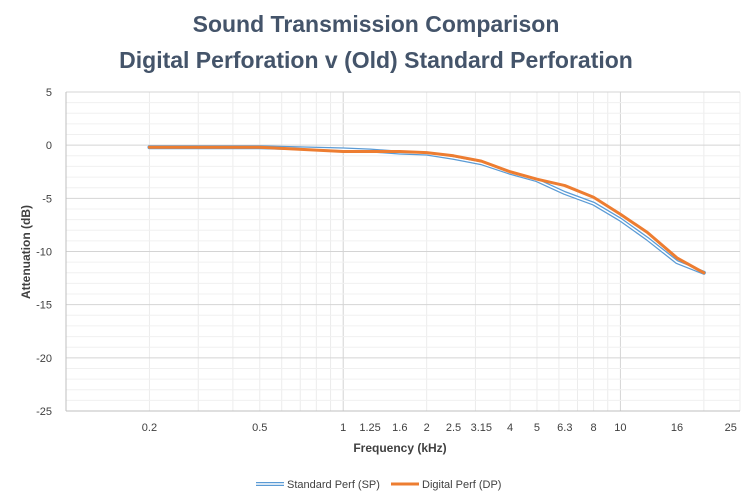 Image resolution: width=752 pixels, height=504 pixels. I want to click on y-axis-label: Attenuation (dB), so click(26, 252).